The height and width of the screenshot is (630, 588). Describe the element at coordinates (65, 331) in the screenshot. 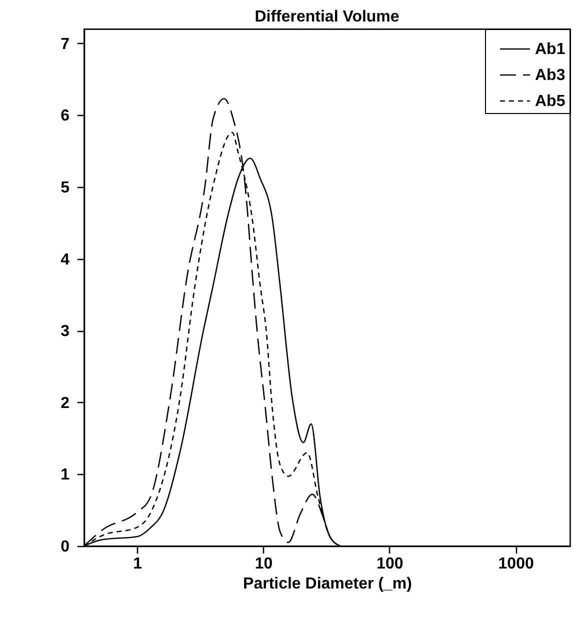

I see `y-tick-label: 3` at that location.